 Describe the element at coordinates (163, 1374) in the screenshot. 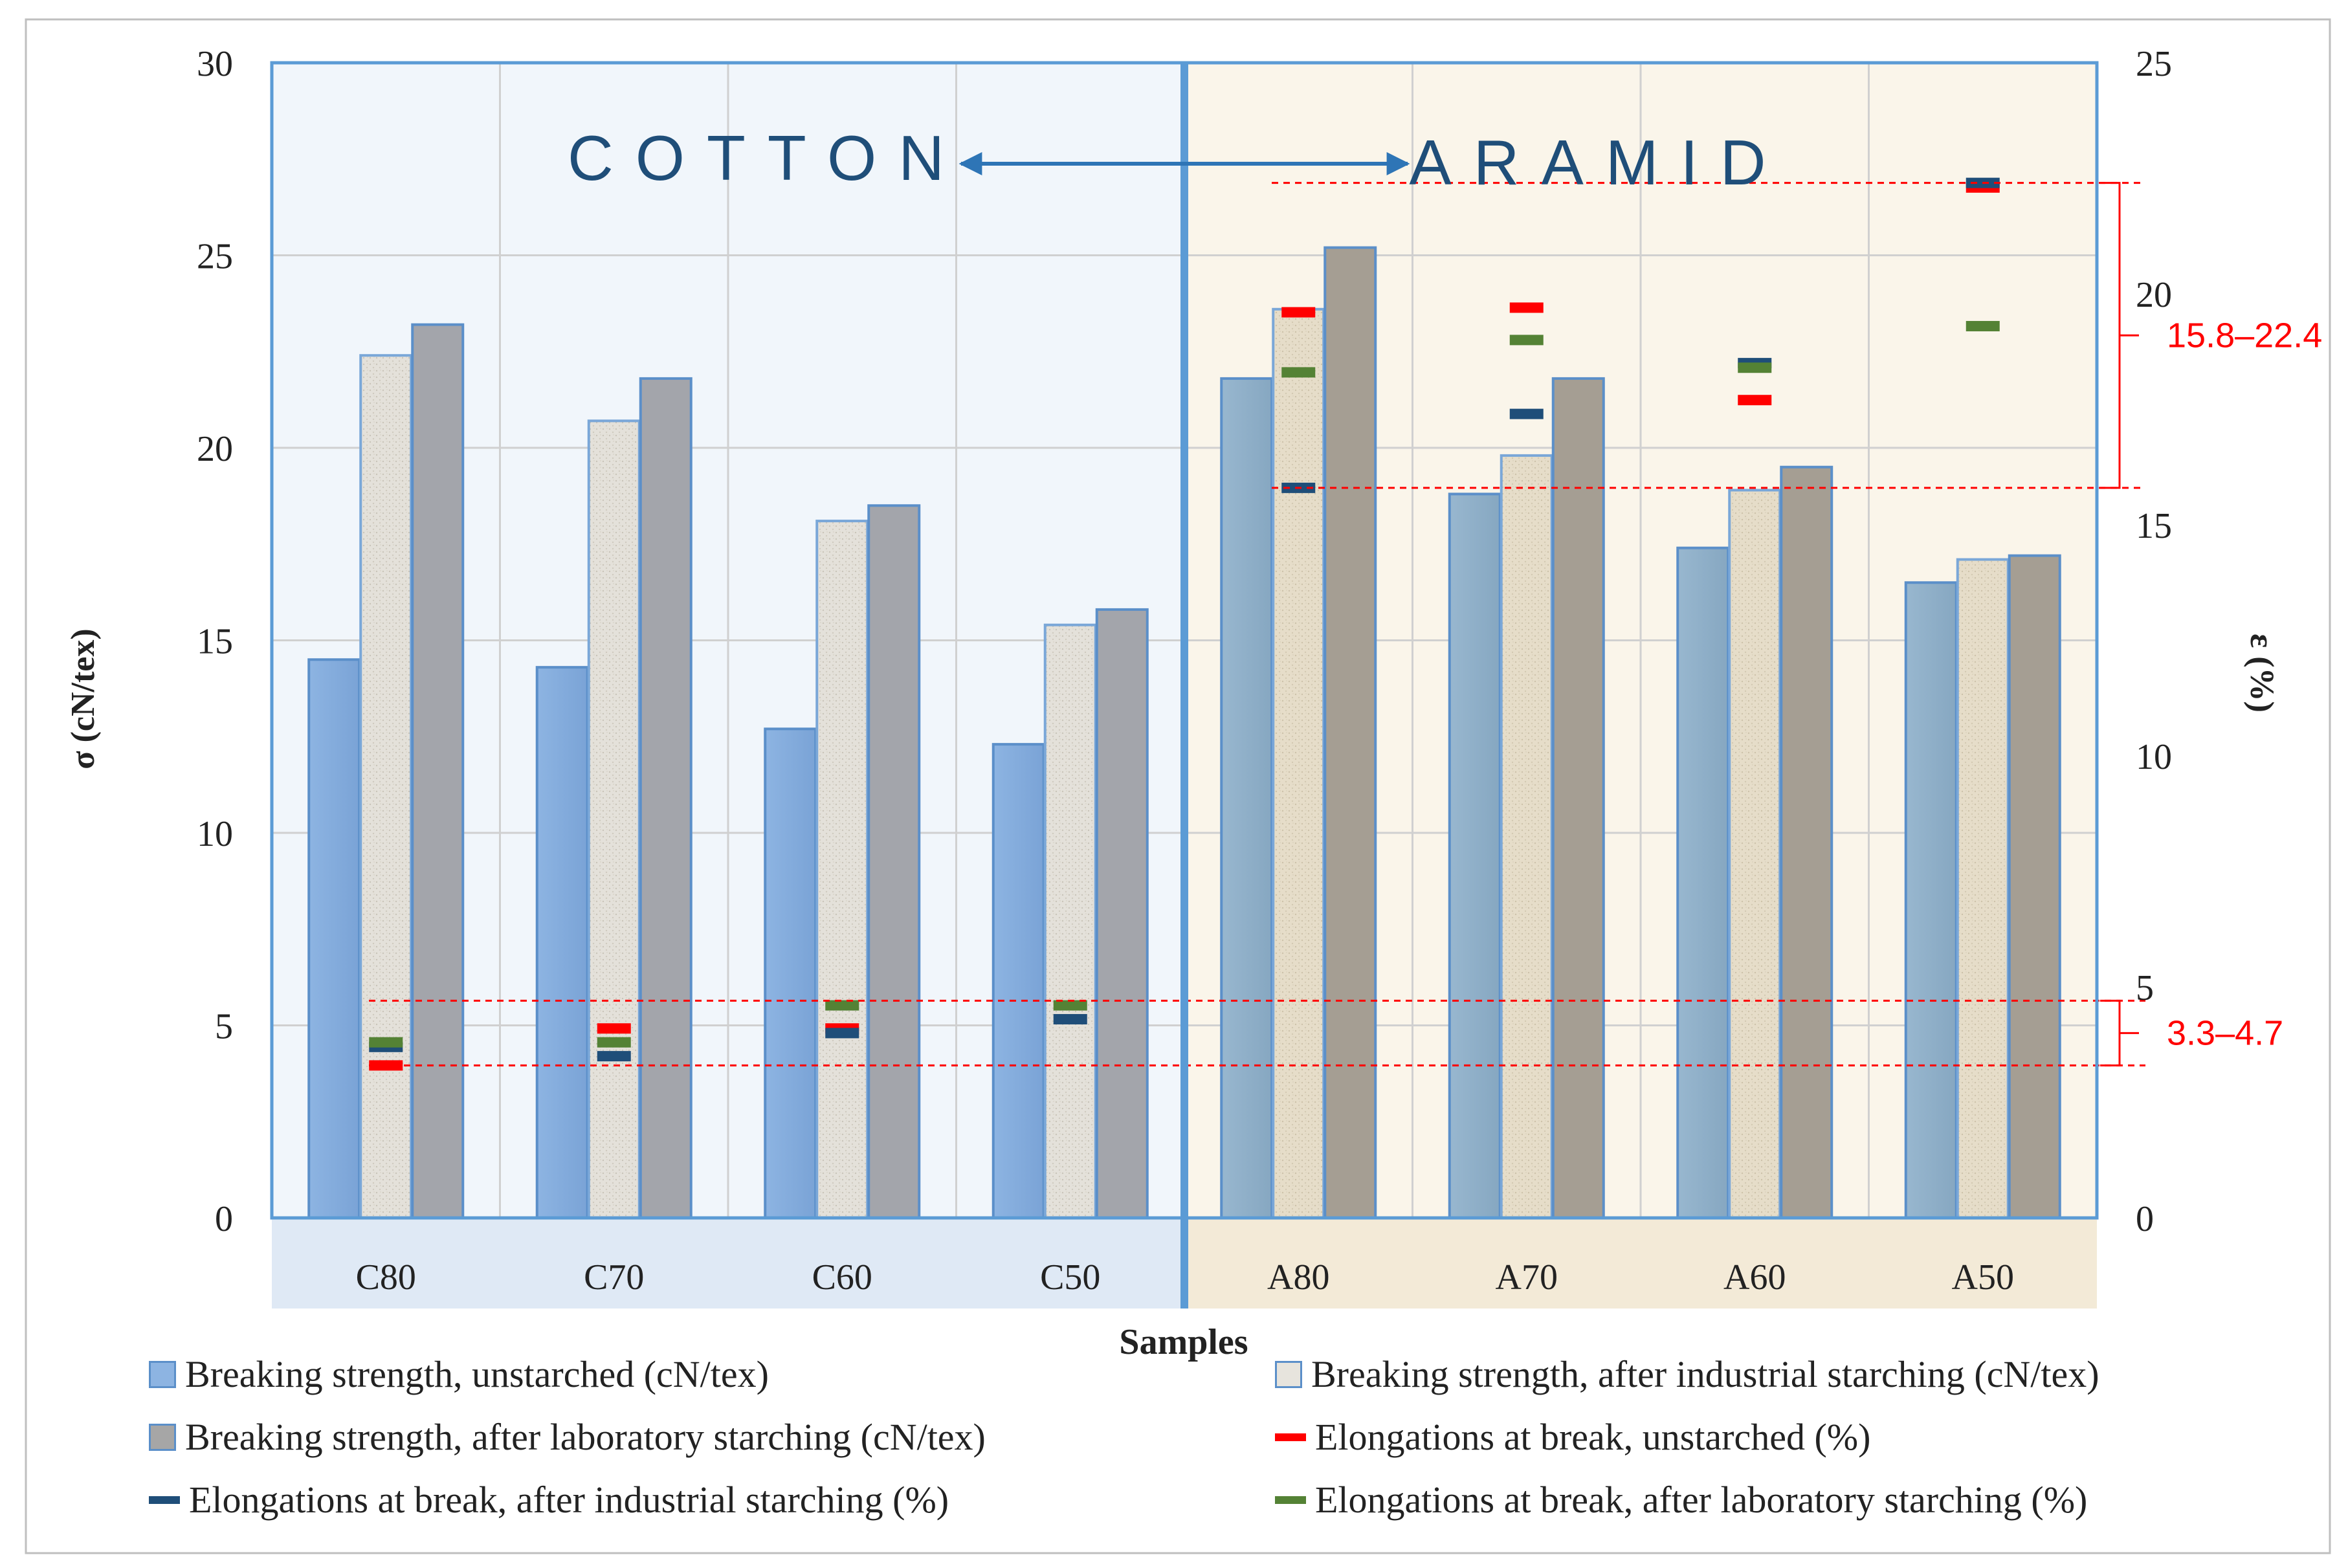

I see `legend-swatch-blue-bar` at that location.